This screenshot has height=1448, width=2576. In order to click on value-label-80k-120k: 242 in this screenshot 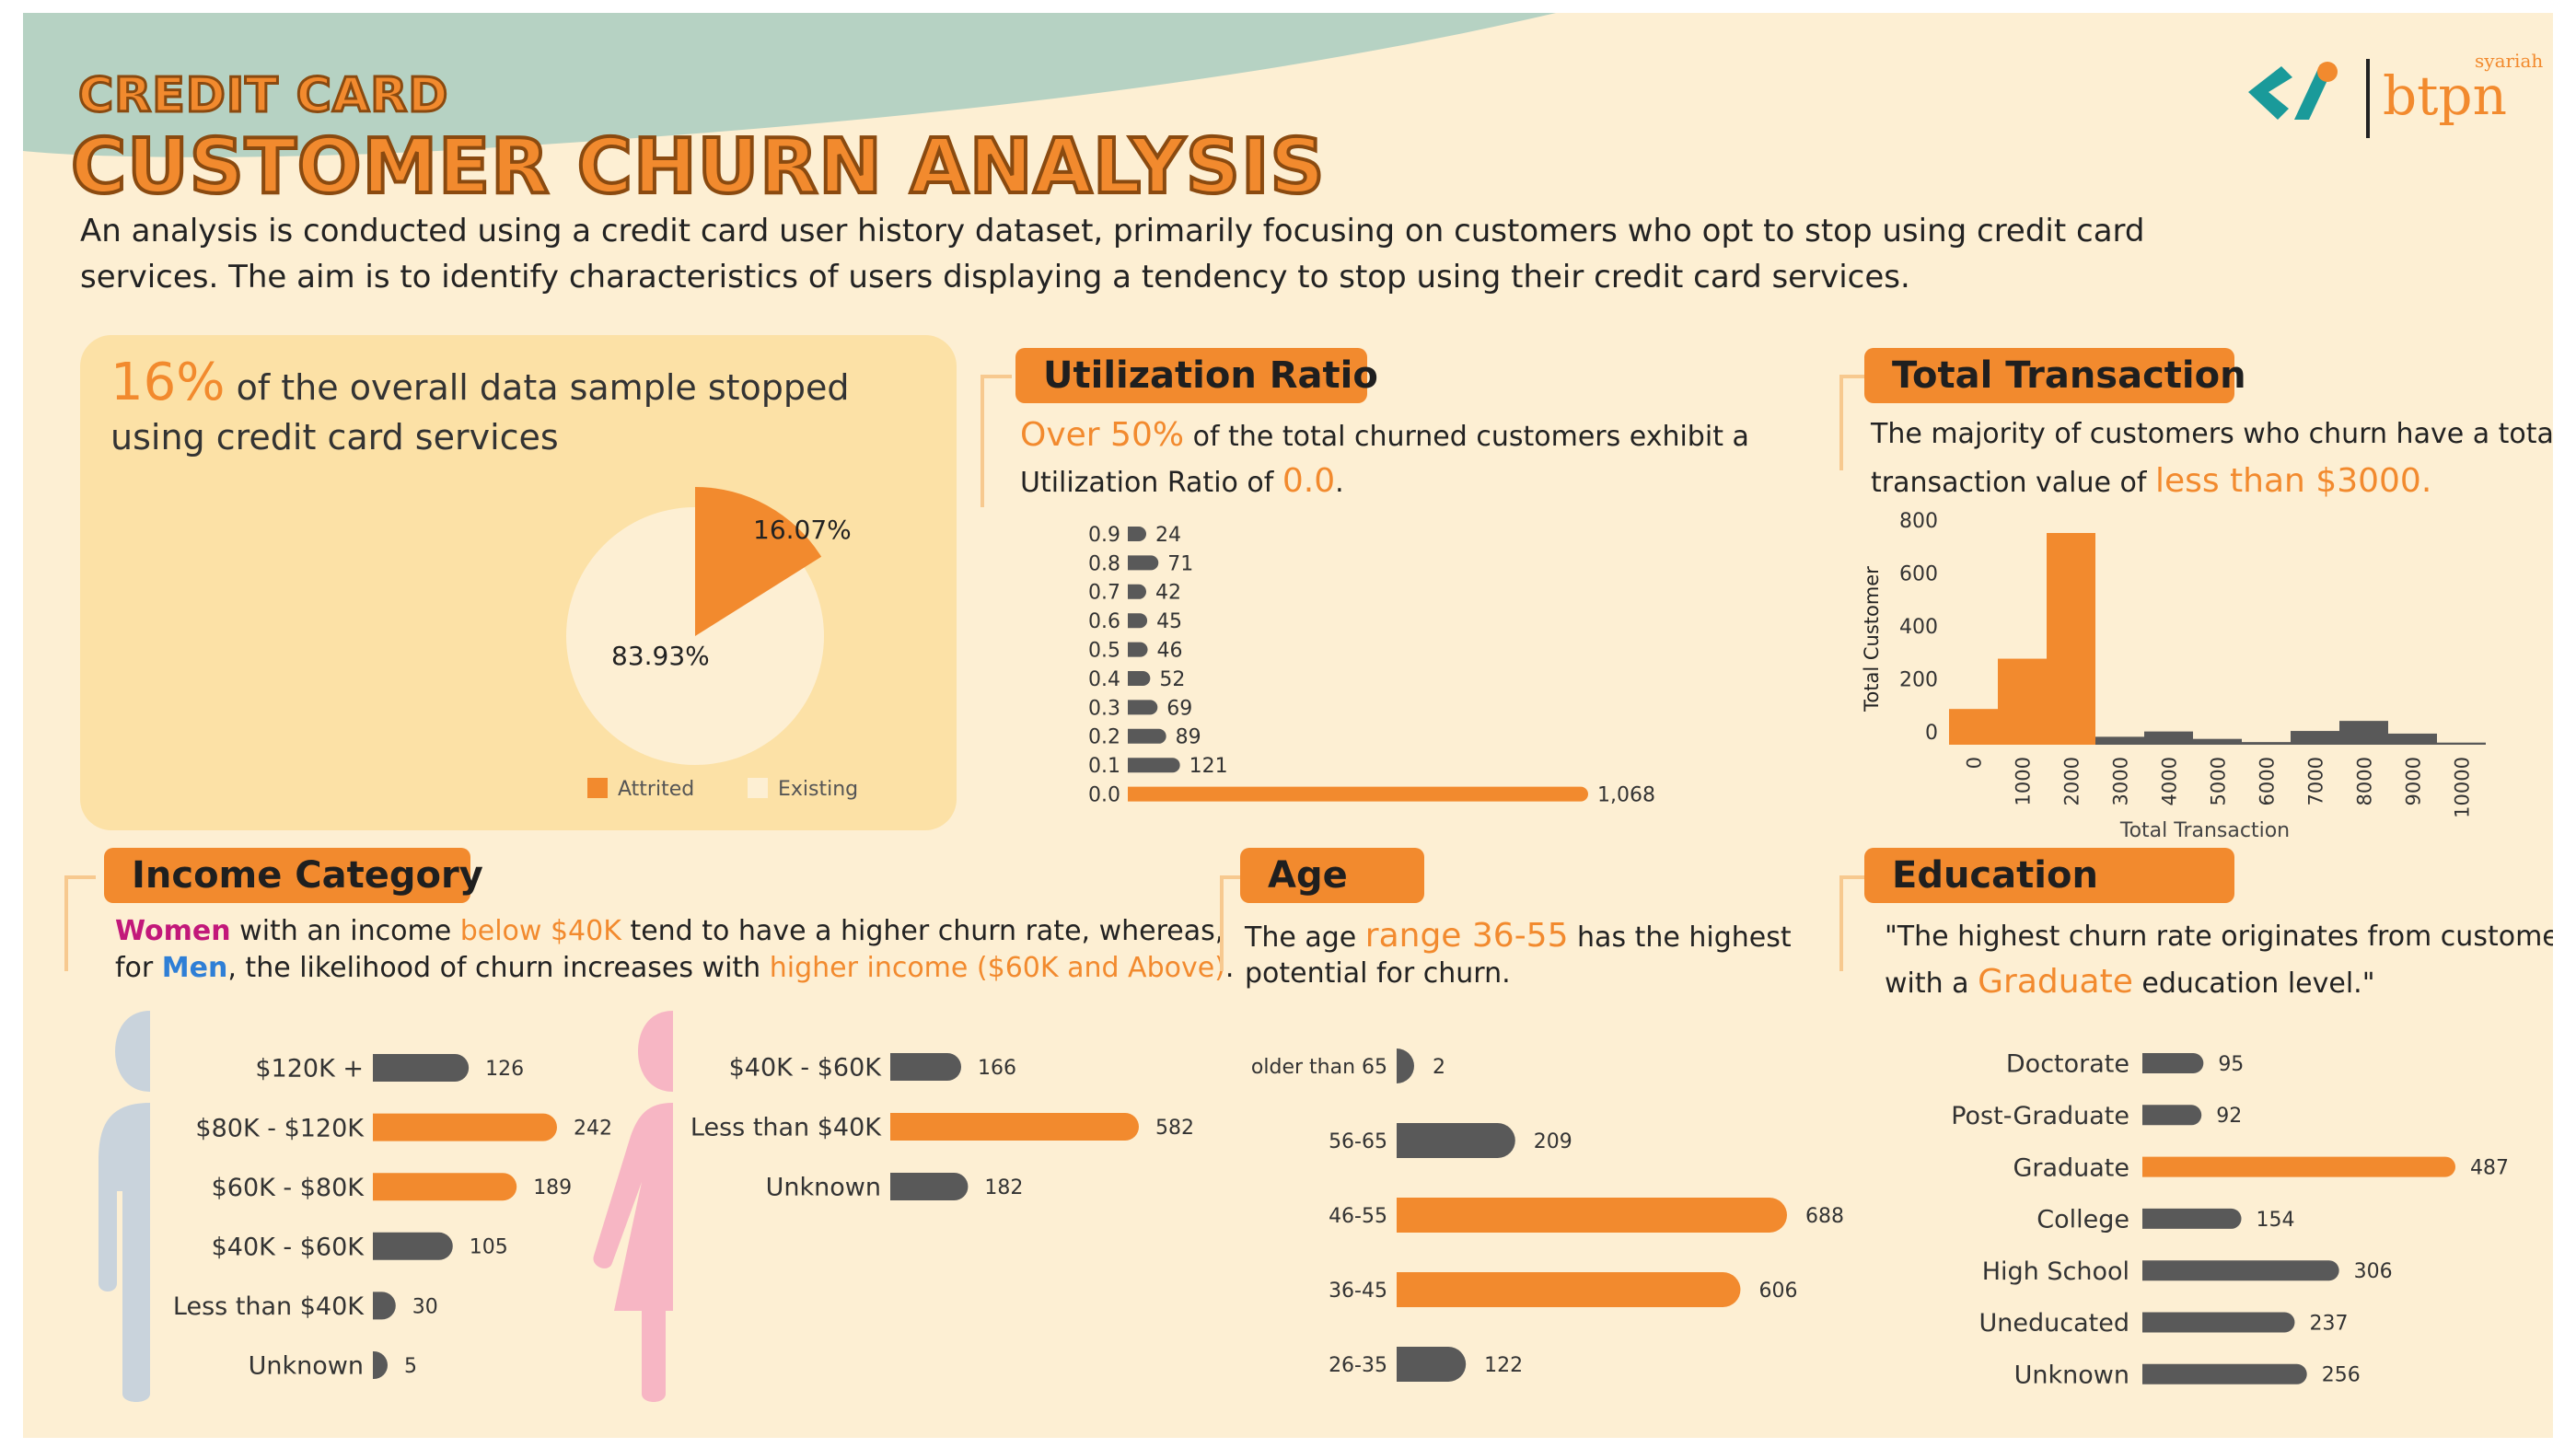, I will do `click(593, 1129)`.